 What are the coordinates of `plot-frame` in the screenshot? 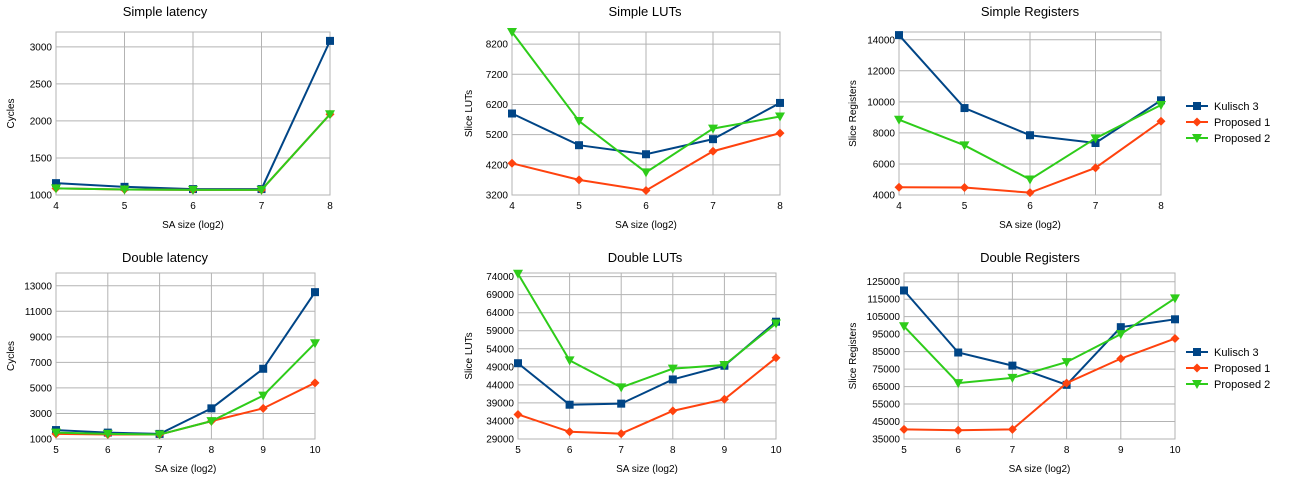 It's located at (185, 356).